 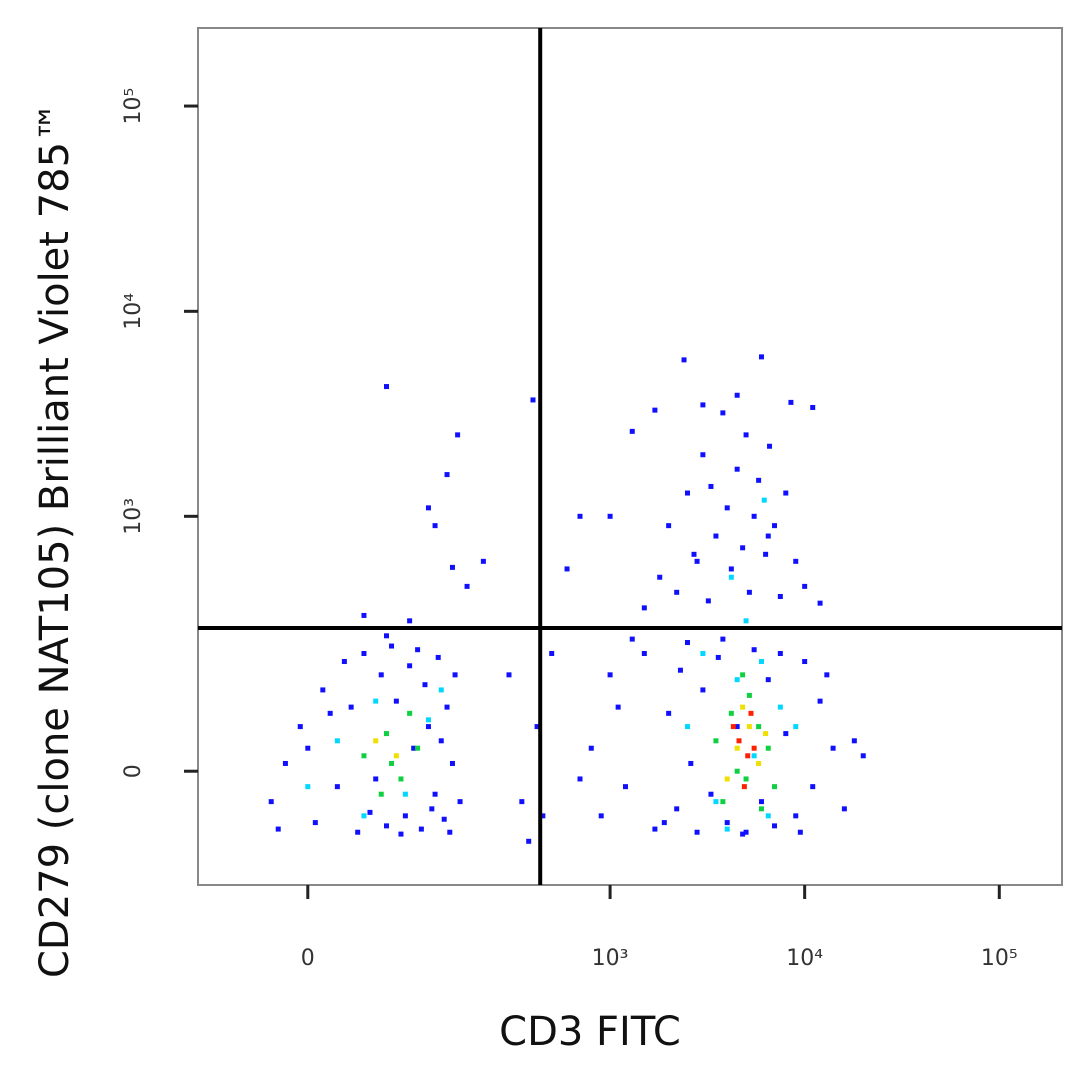 What do you see at coordinates (133, 516) in the screenshot?
I see `y-tick-label: 10³` at bounding box center [133, 516].